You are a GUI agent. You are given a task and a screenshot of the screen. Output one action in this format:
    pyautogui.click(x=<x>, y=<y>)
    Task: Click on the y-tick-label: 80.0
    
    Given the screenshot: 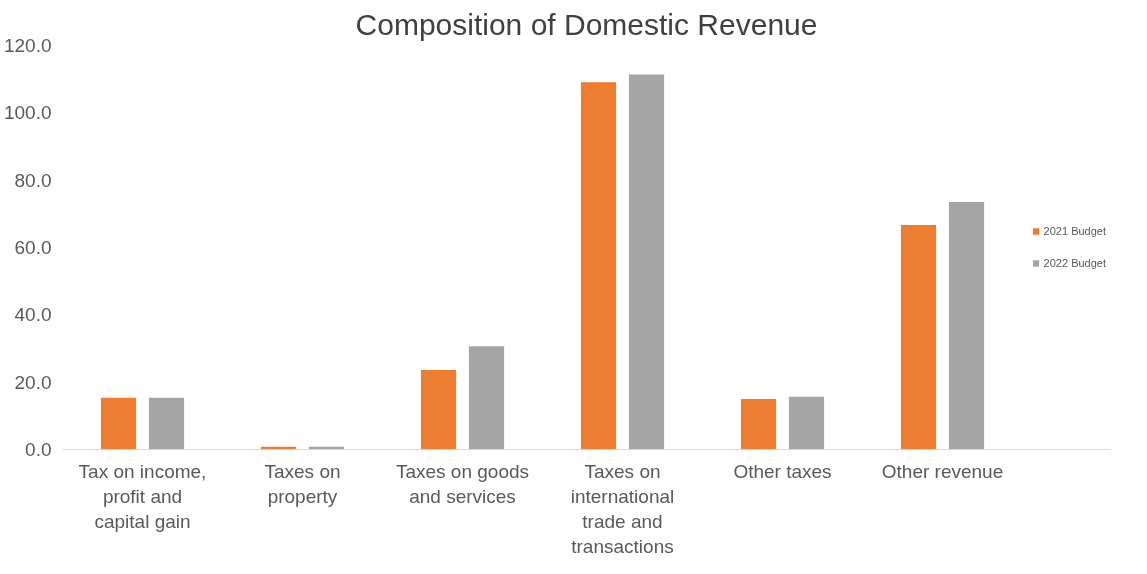 What is the action you would take?
    pyautogui.click(x=33, y=180)
    